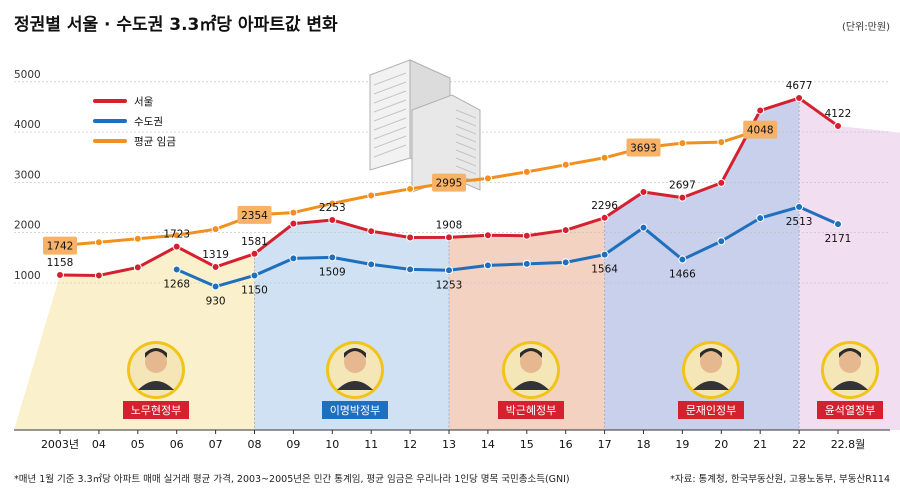  I want to click on data-label: 1509, so click(332, 272).